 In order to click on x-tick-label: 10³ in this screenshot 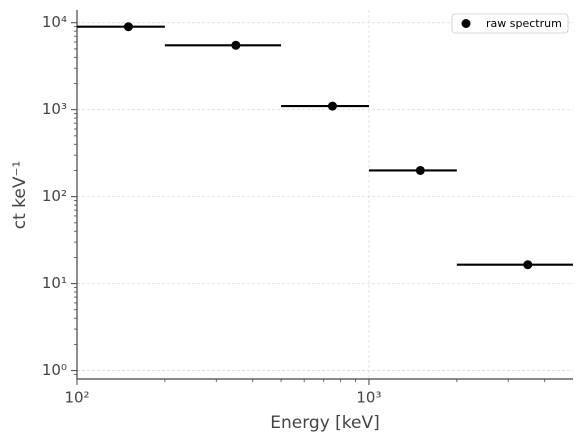, I will do `click(368, 398)`.